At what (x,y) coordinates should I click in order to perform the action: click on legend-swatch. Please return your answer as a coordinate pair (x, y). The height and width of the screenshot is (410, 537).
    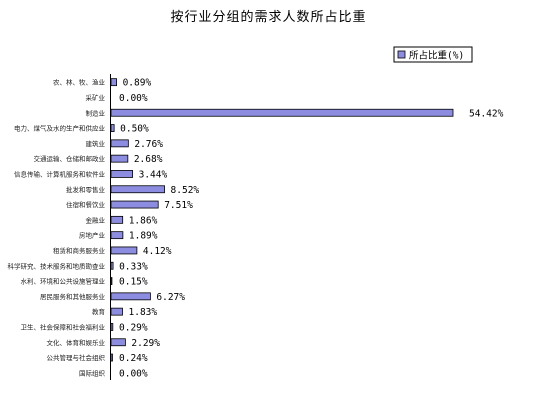
    Looking at the image, I should click on (401, 54).